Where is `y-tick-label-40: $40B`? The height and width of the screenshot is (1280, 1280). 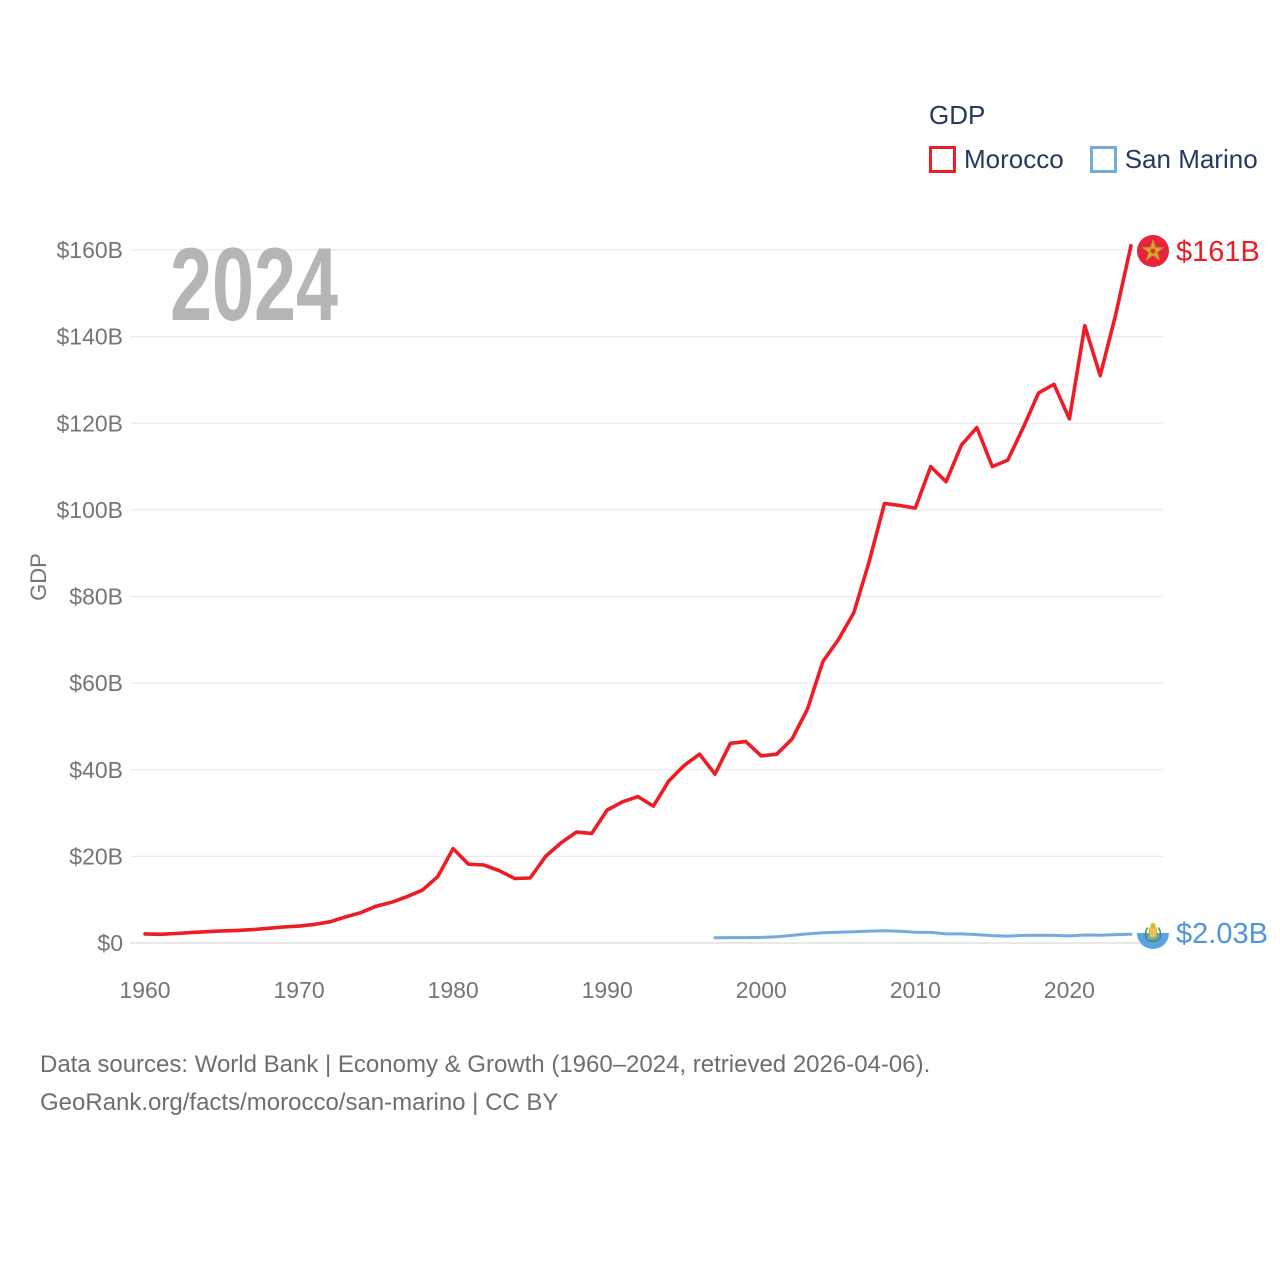
y-tick-label-40: $40B is located at coordinates (96, 770).